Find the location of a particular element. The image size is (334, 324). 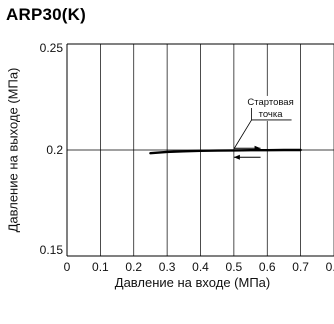

annotation-label-line2: точка is located at coordinates (271, 114).